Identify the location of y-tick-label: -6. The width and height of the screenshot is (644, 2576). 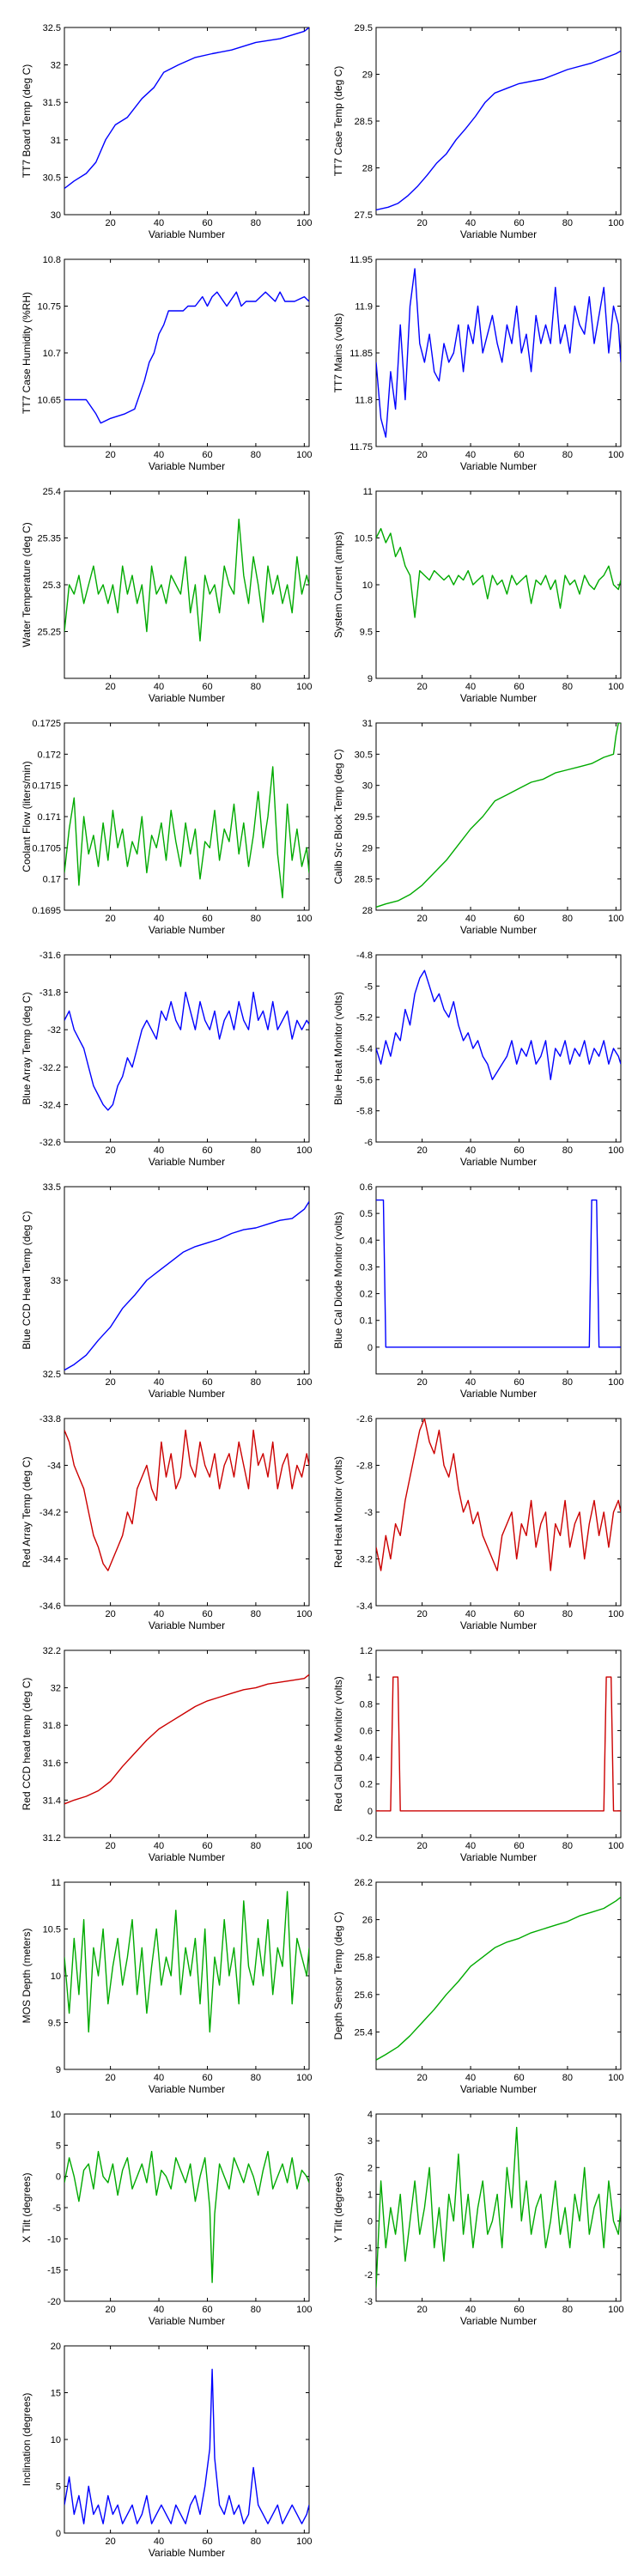
(368, 1143).